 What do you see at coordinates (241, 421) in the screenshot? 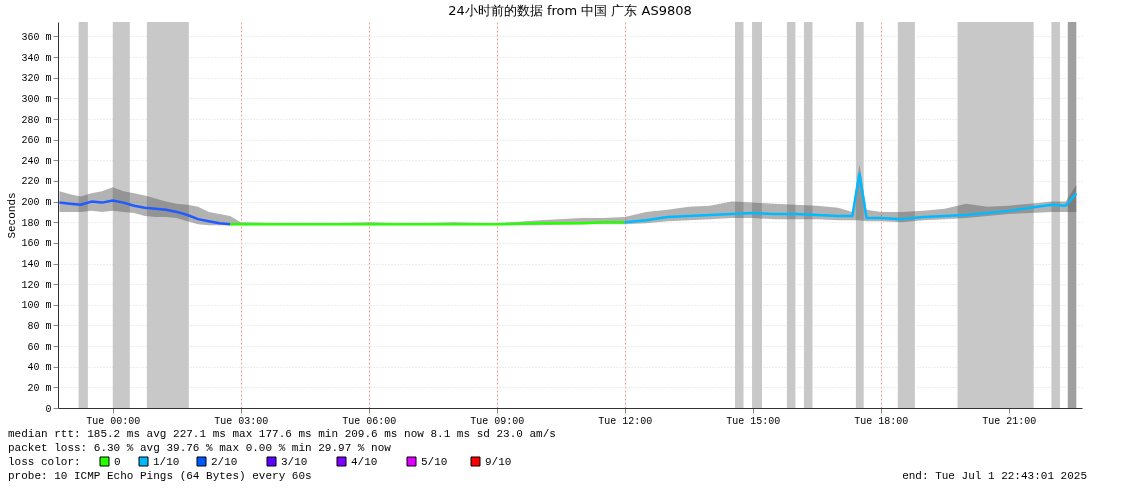
I see `x-tick-label: Tue 03:00` at bounding box center [241, 421].